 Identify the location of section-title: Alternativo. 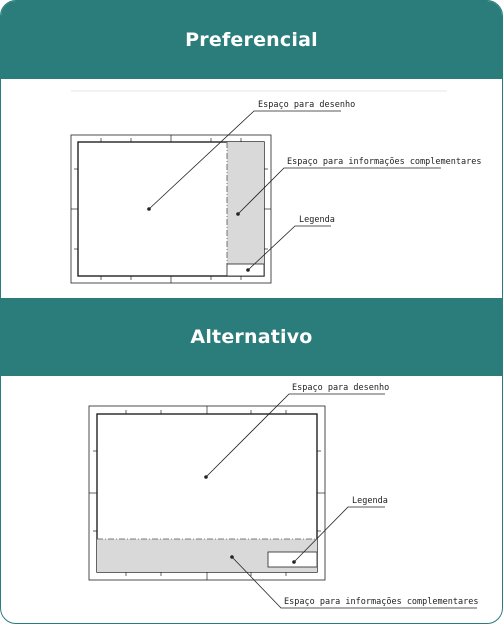
(251, 337).